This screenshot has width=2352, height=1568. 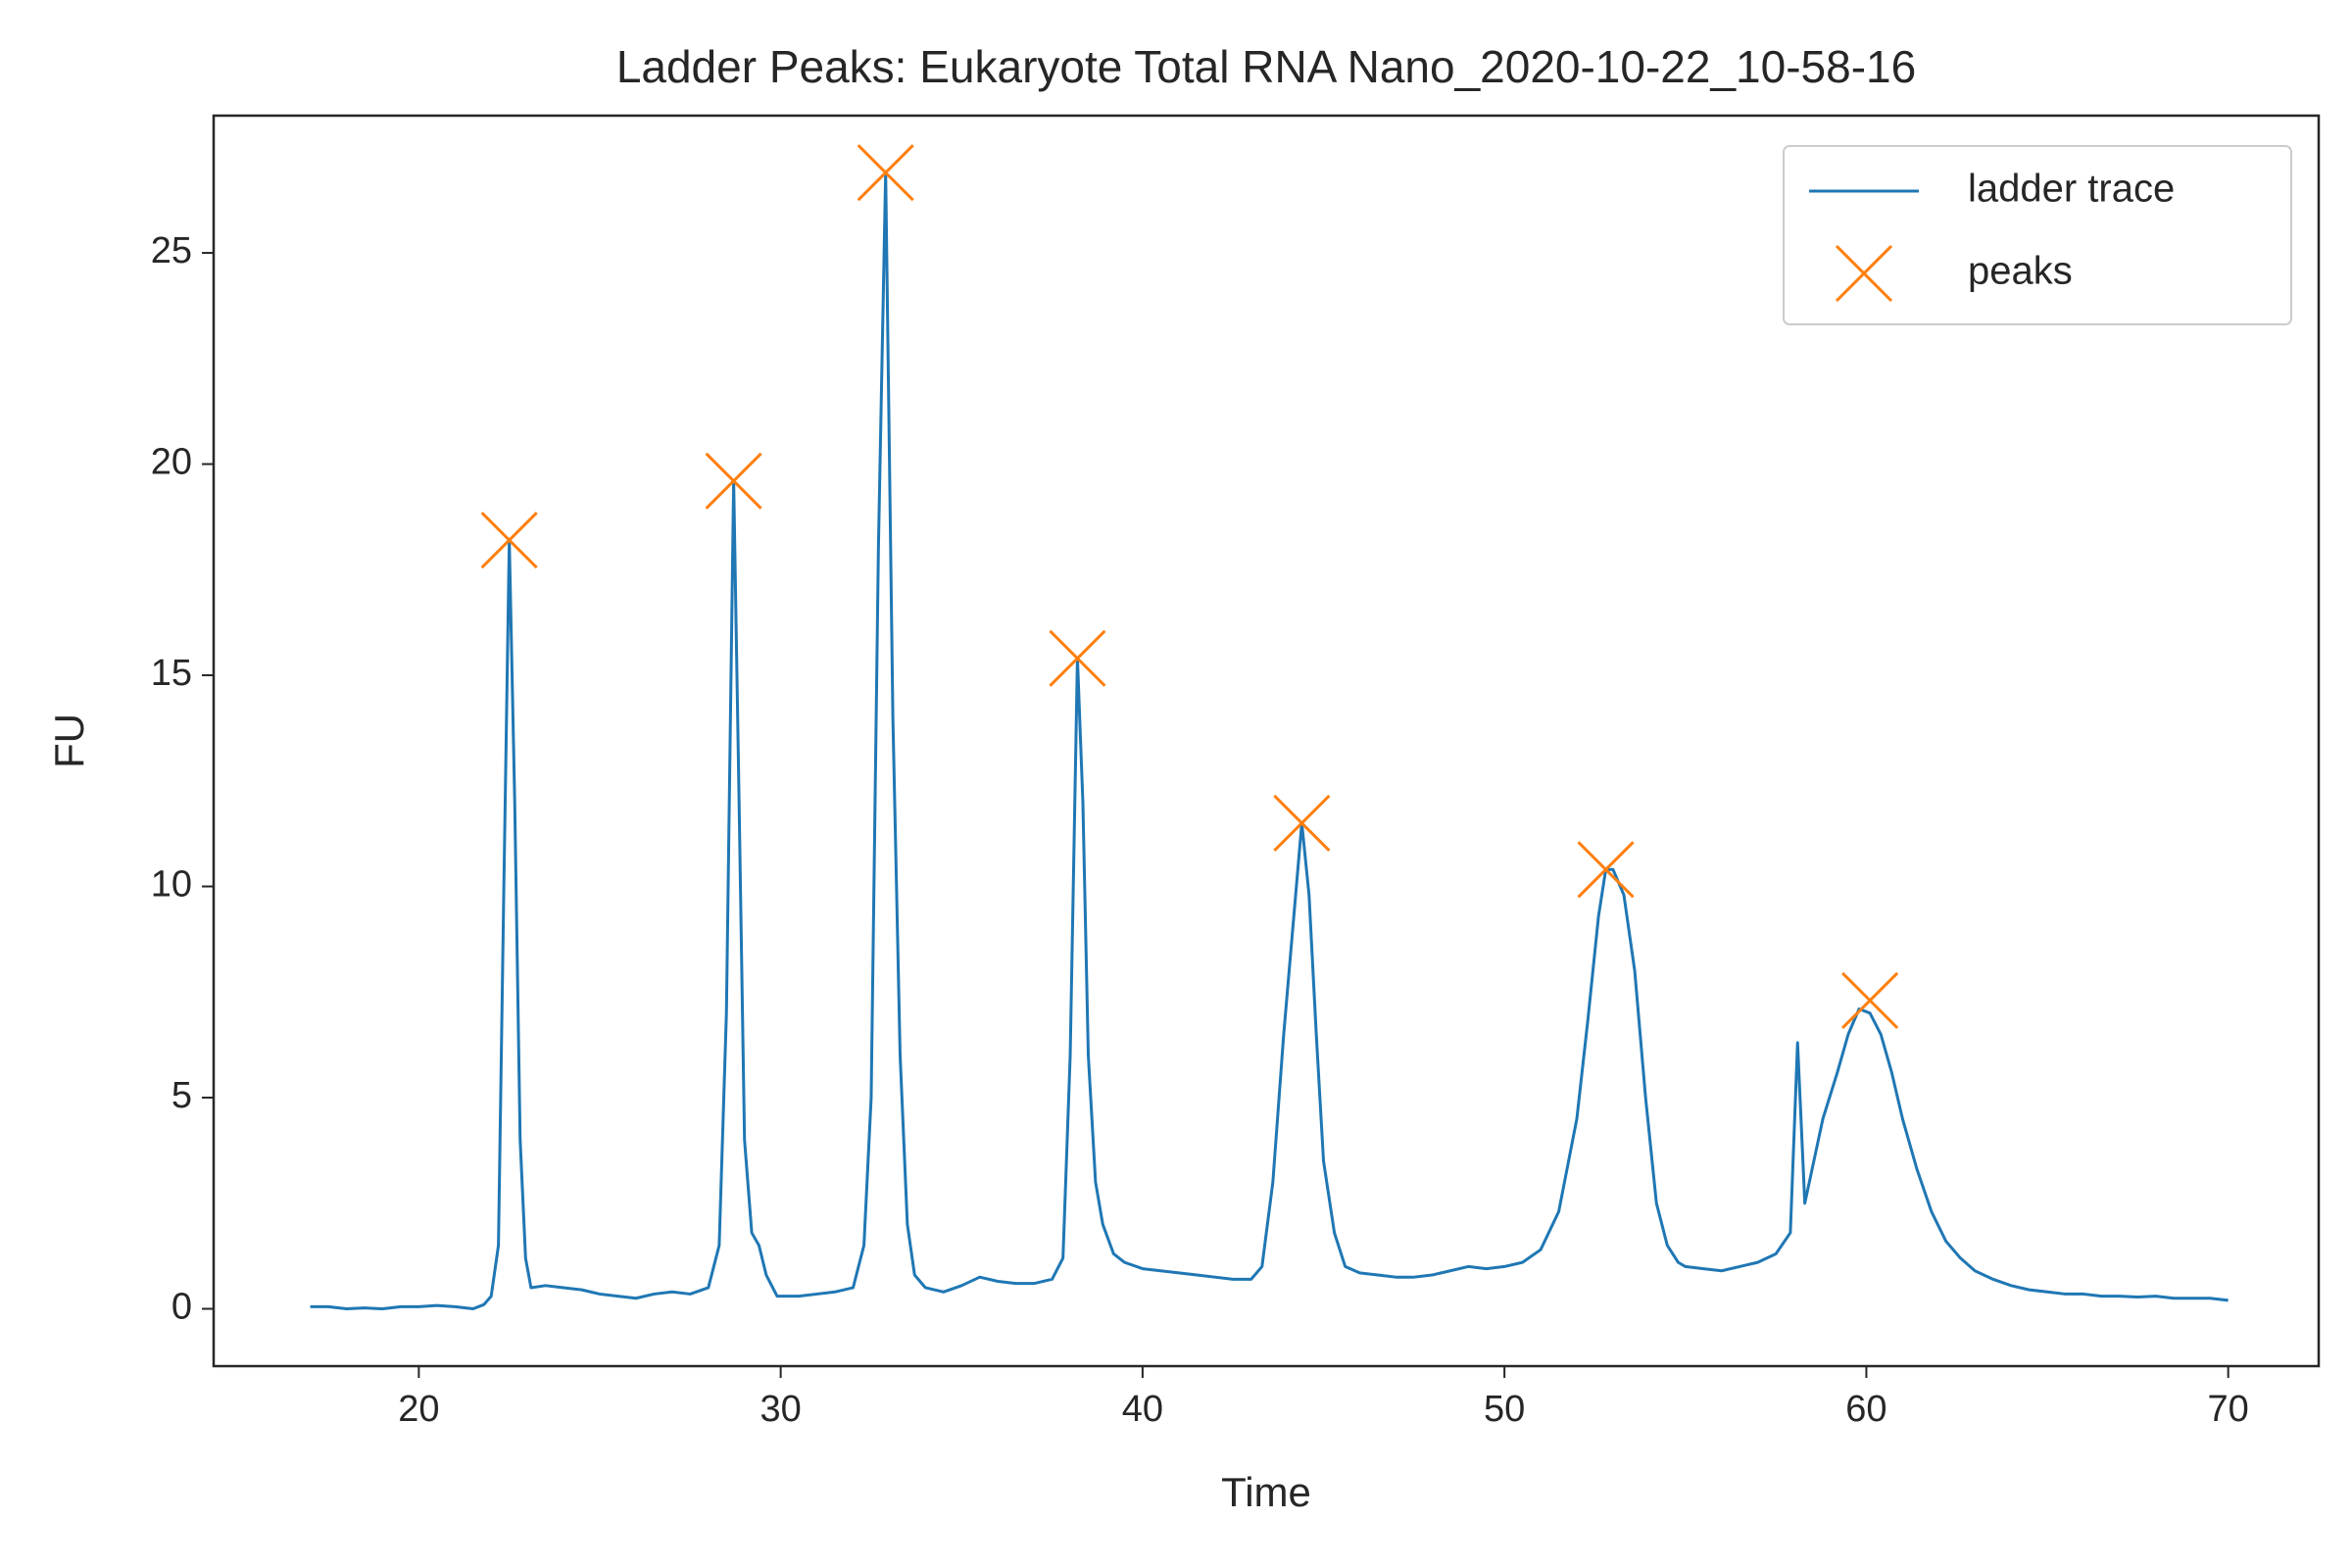 What do you see at coordinates (171, 885) in the screenshot?
I see `y-tick-label: 10` at bounding box center [171, 885].